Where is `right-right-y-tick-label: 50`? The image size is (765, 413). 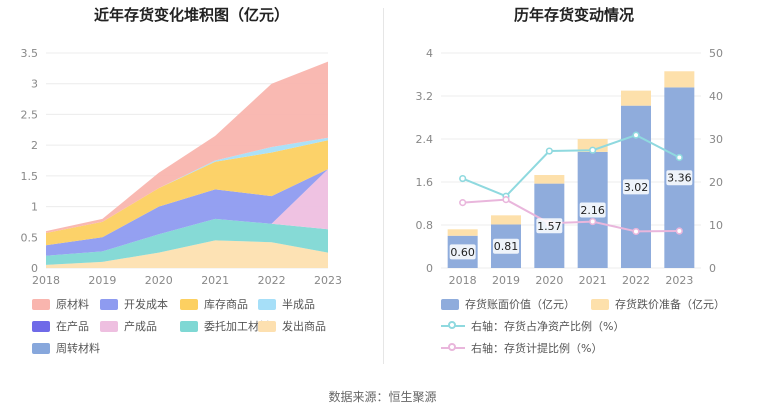
right-right-y-tick-label: 50 is located at coordinates (716, 53).